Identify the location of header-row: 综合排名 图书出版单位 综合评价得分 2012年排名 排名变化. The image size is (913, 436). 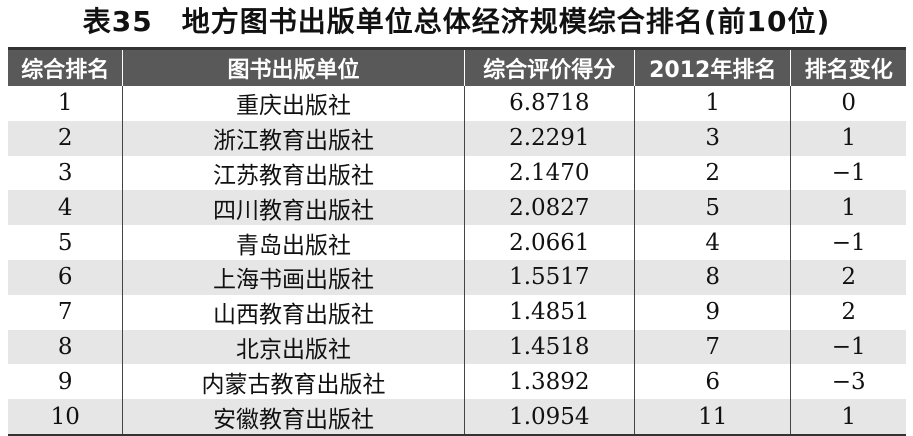
(457, 66).